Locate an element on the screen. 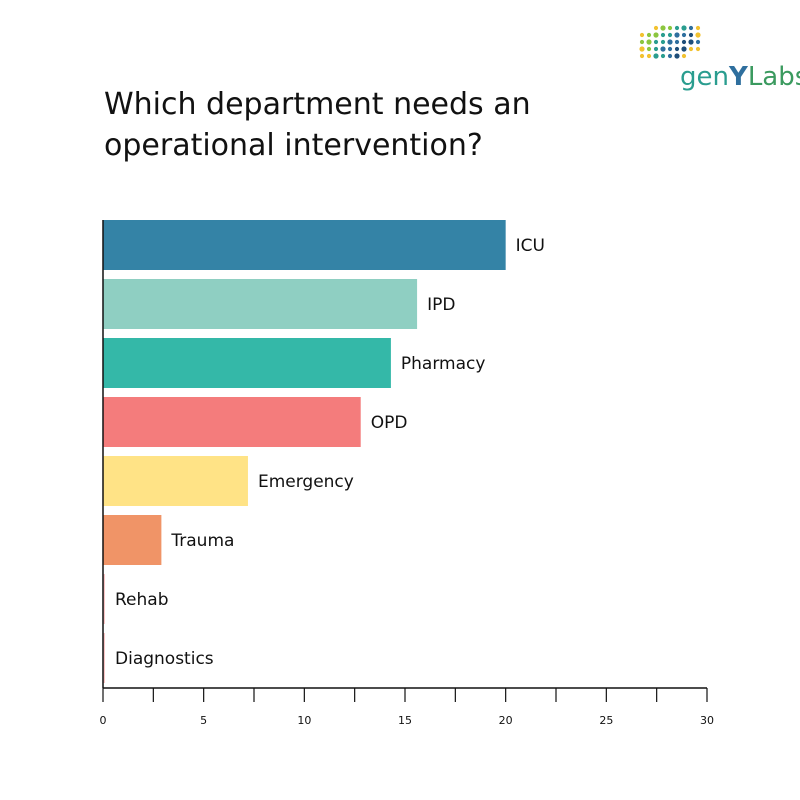 Image resolution: width=800 pixels, height=800 pixels. logo-text-labs: Labs is located at coordinates (773, 77).